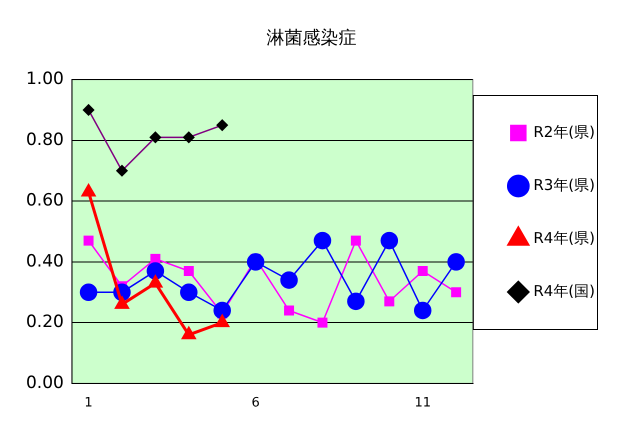  What do you see at coordinates (45, 261) in the screenshot?
I see `y-tick-label: 0.40` at bounding box center [45, 261].